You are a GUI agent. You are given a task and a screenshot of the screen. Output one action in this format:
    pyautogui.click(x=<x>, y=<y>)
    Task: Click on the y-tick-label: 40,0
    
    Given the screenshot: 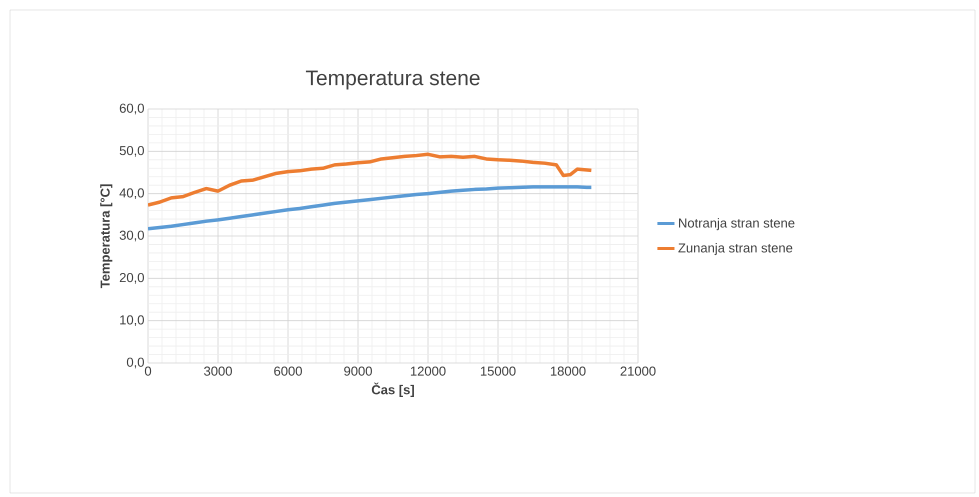 What is the action you would take?
    pyautogui.click(x=131, y=194)
    